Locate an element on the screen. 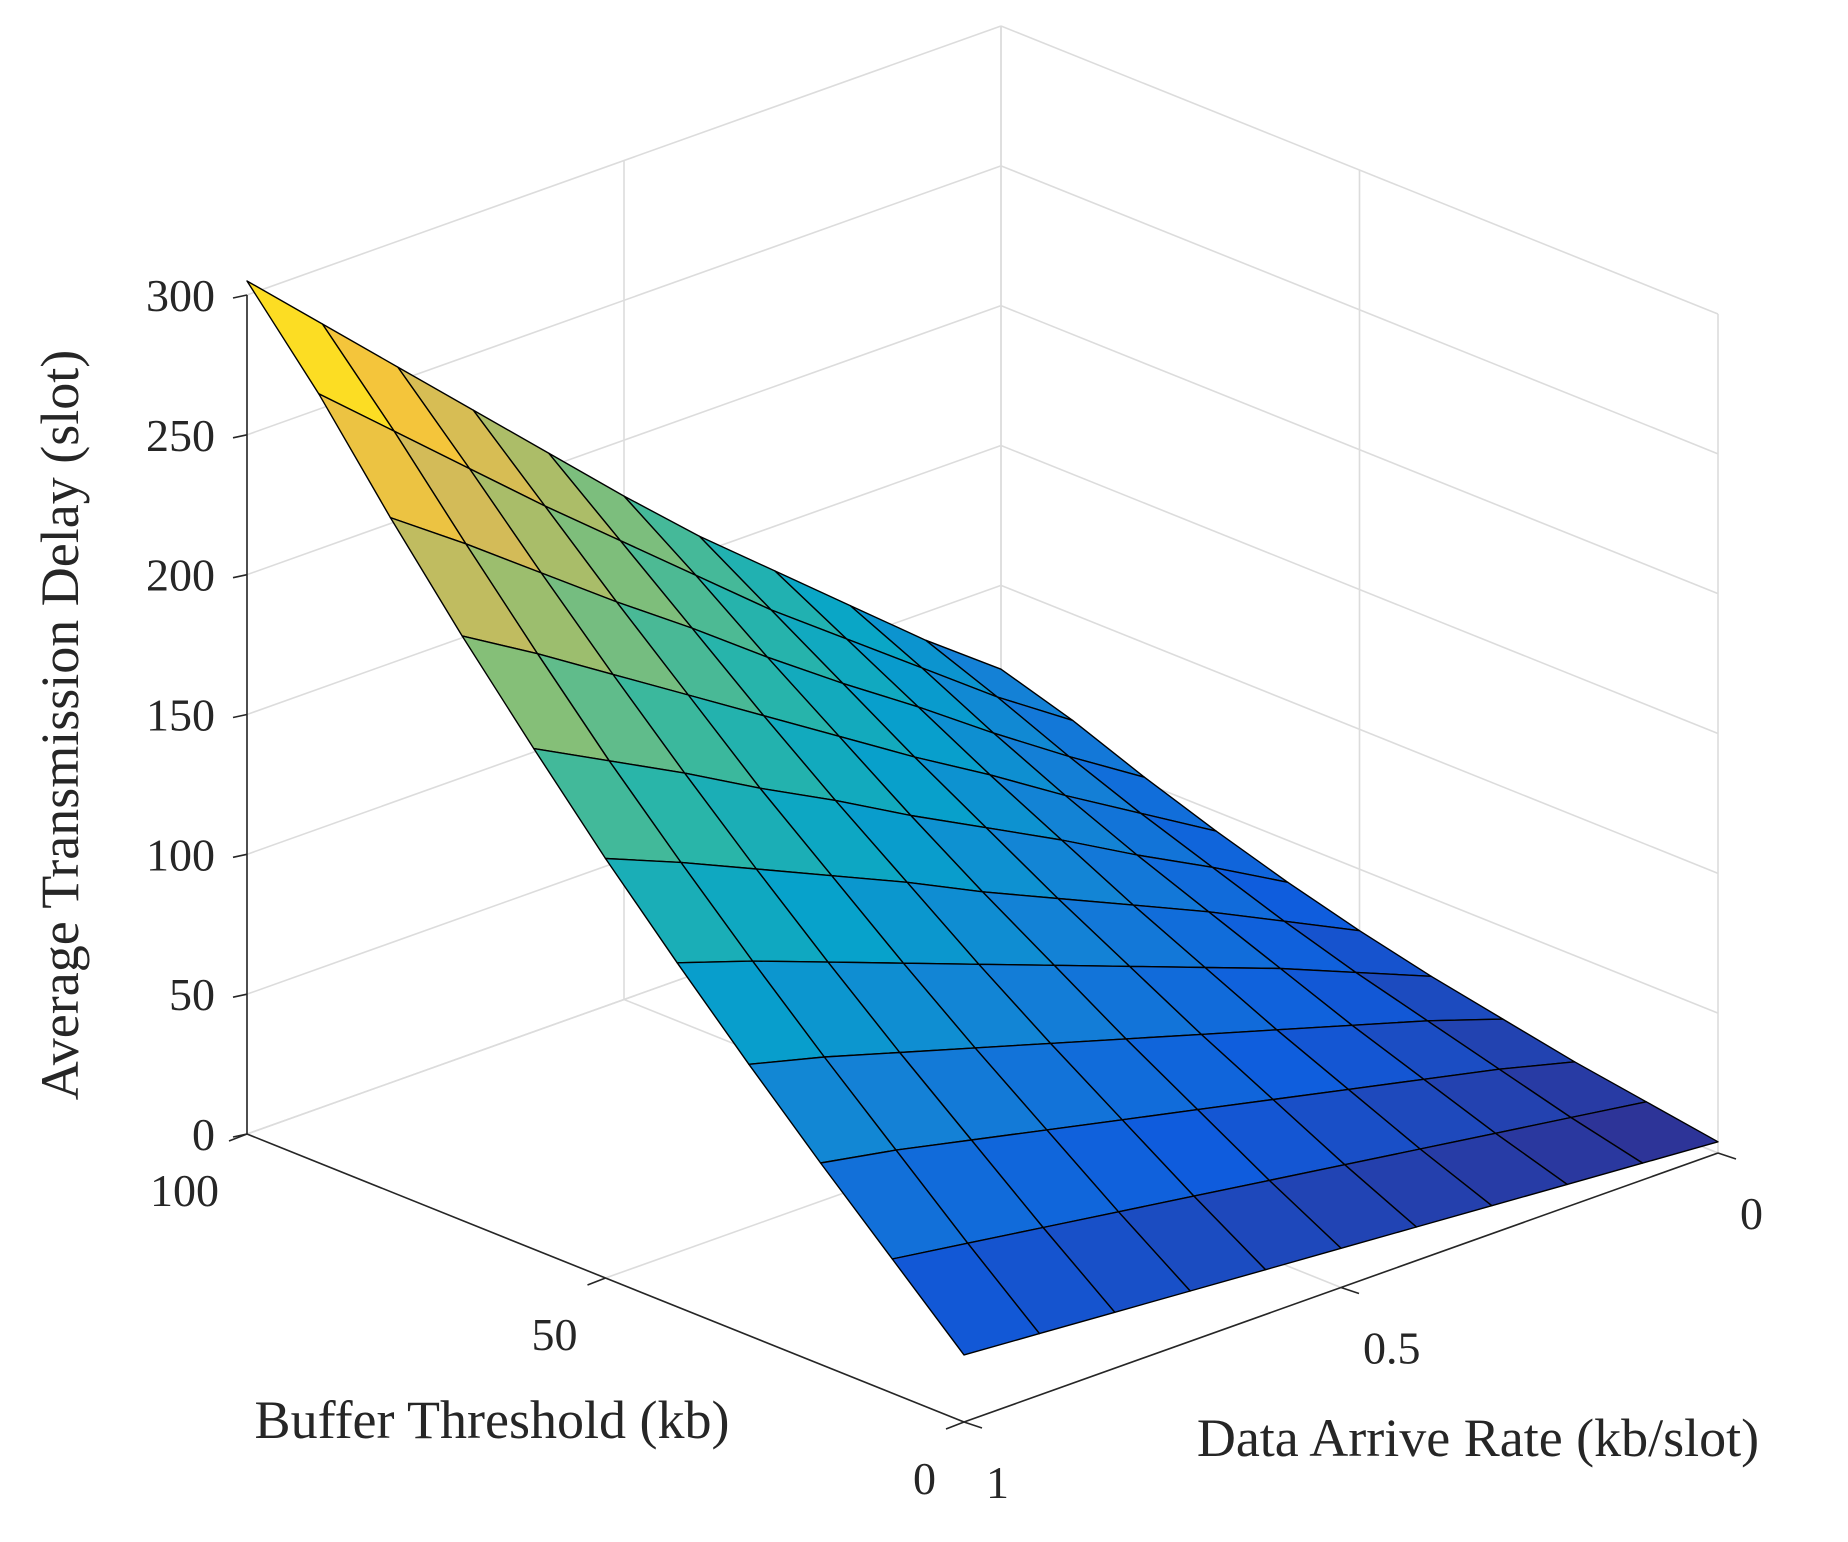 This screenshot has width=1848, height=1542. y-axis-title: Data Arrive Rate (kb/slot) is located at coordinates (1478, 1438).